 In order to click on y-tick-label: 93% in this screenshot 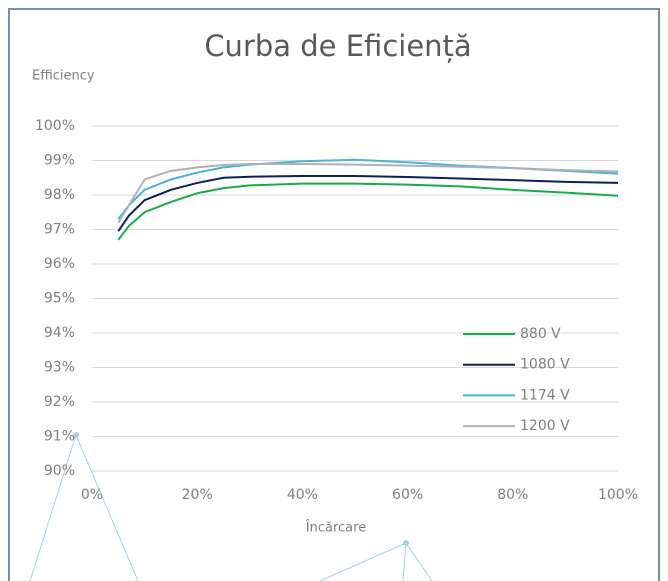, I will do `click(59, 368)`.